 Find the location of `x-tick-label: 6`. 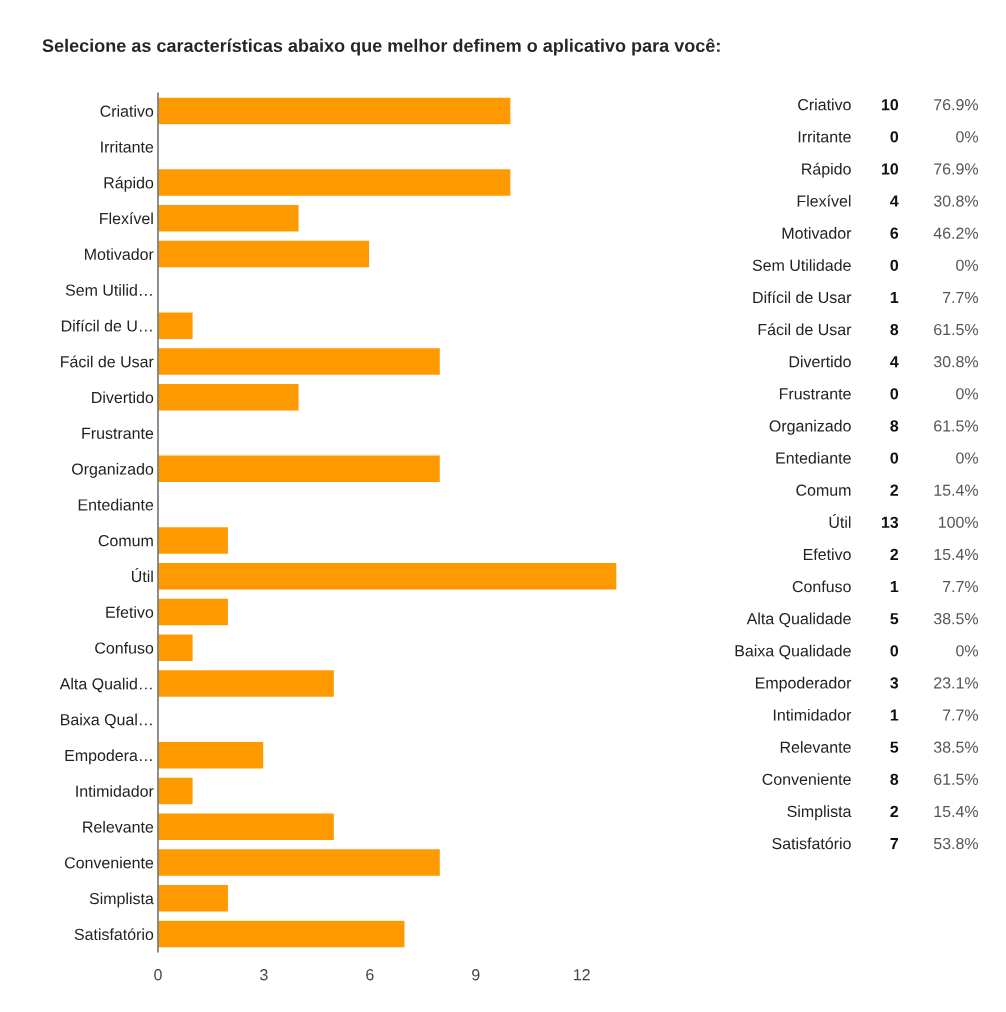

x-tick-label: 6 is located at coordinates (370, 975).